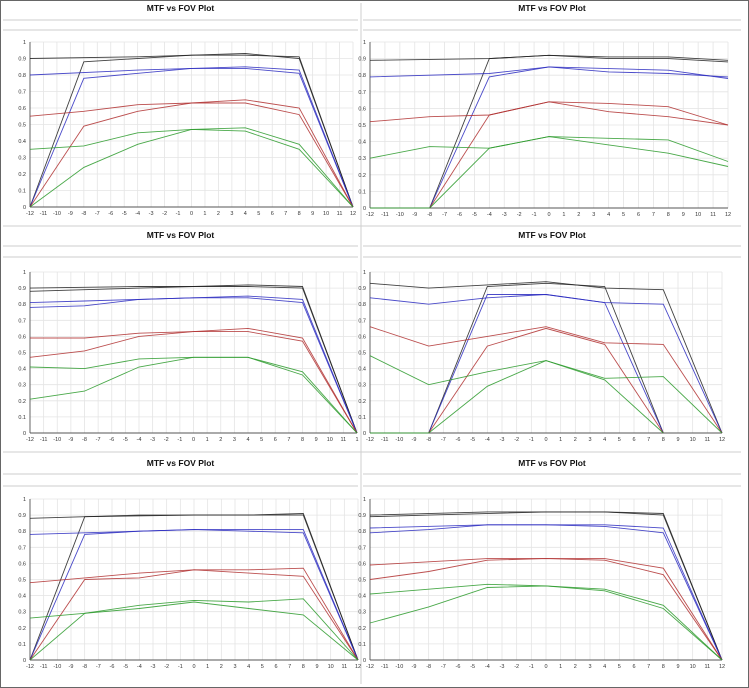  What do you see at coordinates (84, 440) in the screenshot?
I see `x-tick-label: -8` at bounding box center [84, 440].